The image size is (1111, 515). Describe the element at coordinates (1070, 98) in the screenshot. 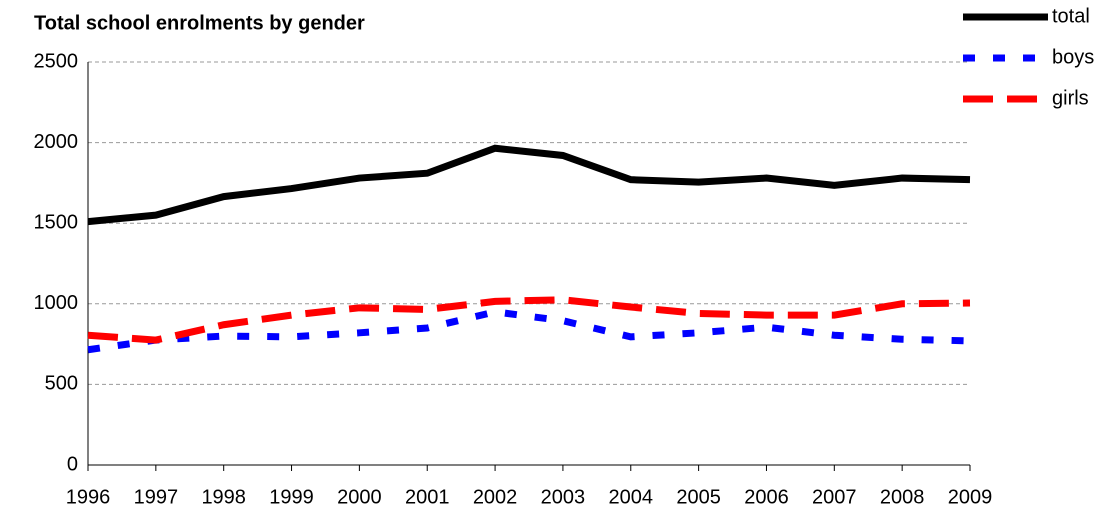

I see `legend-label: girls` at that location.